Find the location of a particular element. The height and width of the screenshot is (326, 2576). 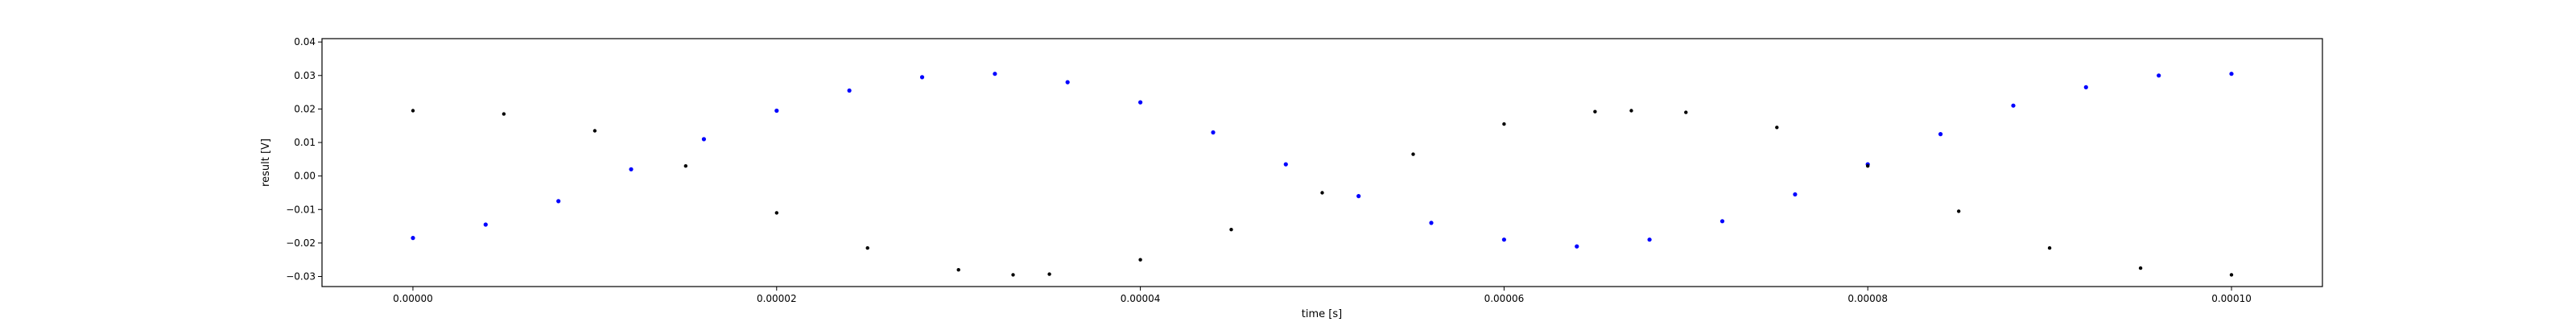

x-tick-label: 0.00000 is located at coordinates (413, 298).